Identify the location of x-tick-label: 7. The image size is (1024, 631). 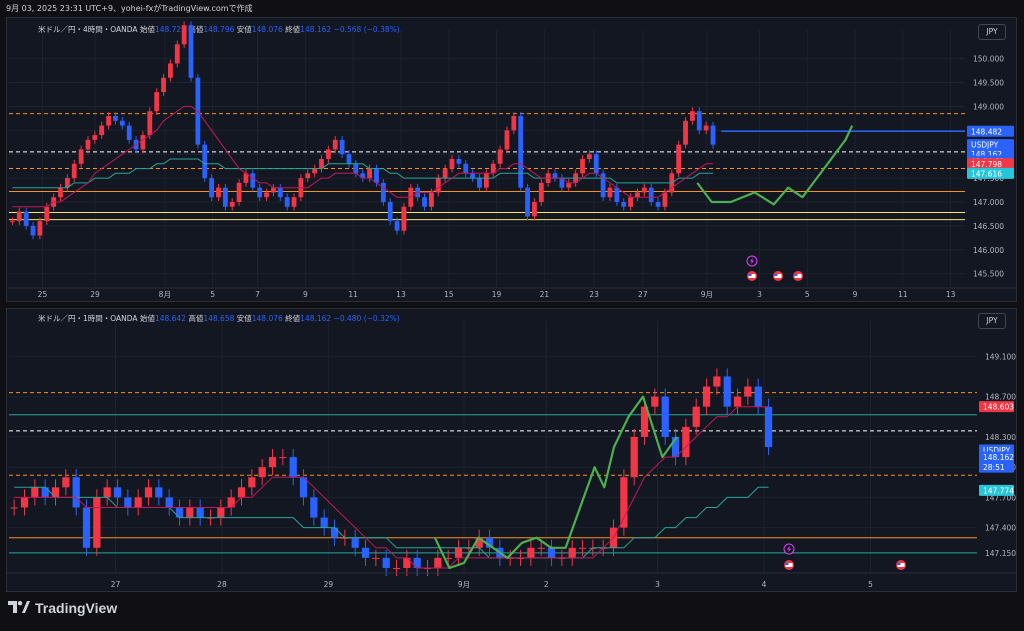
(257, 294).